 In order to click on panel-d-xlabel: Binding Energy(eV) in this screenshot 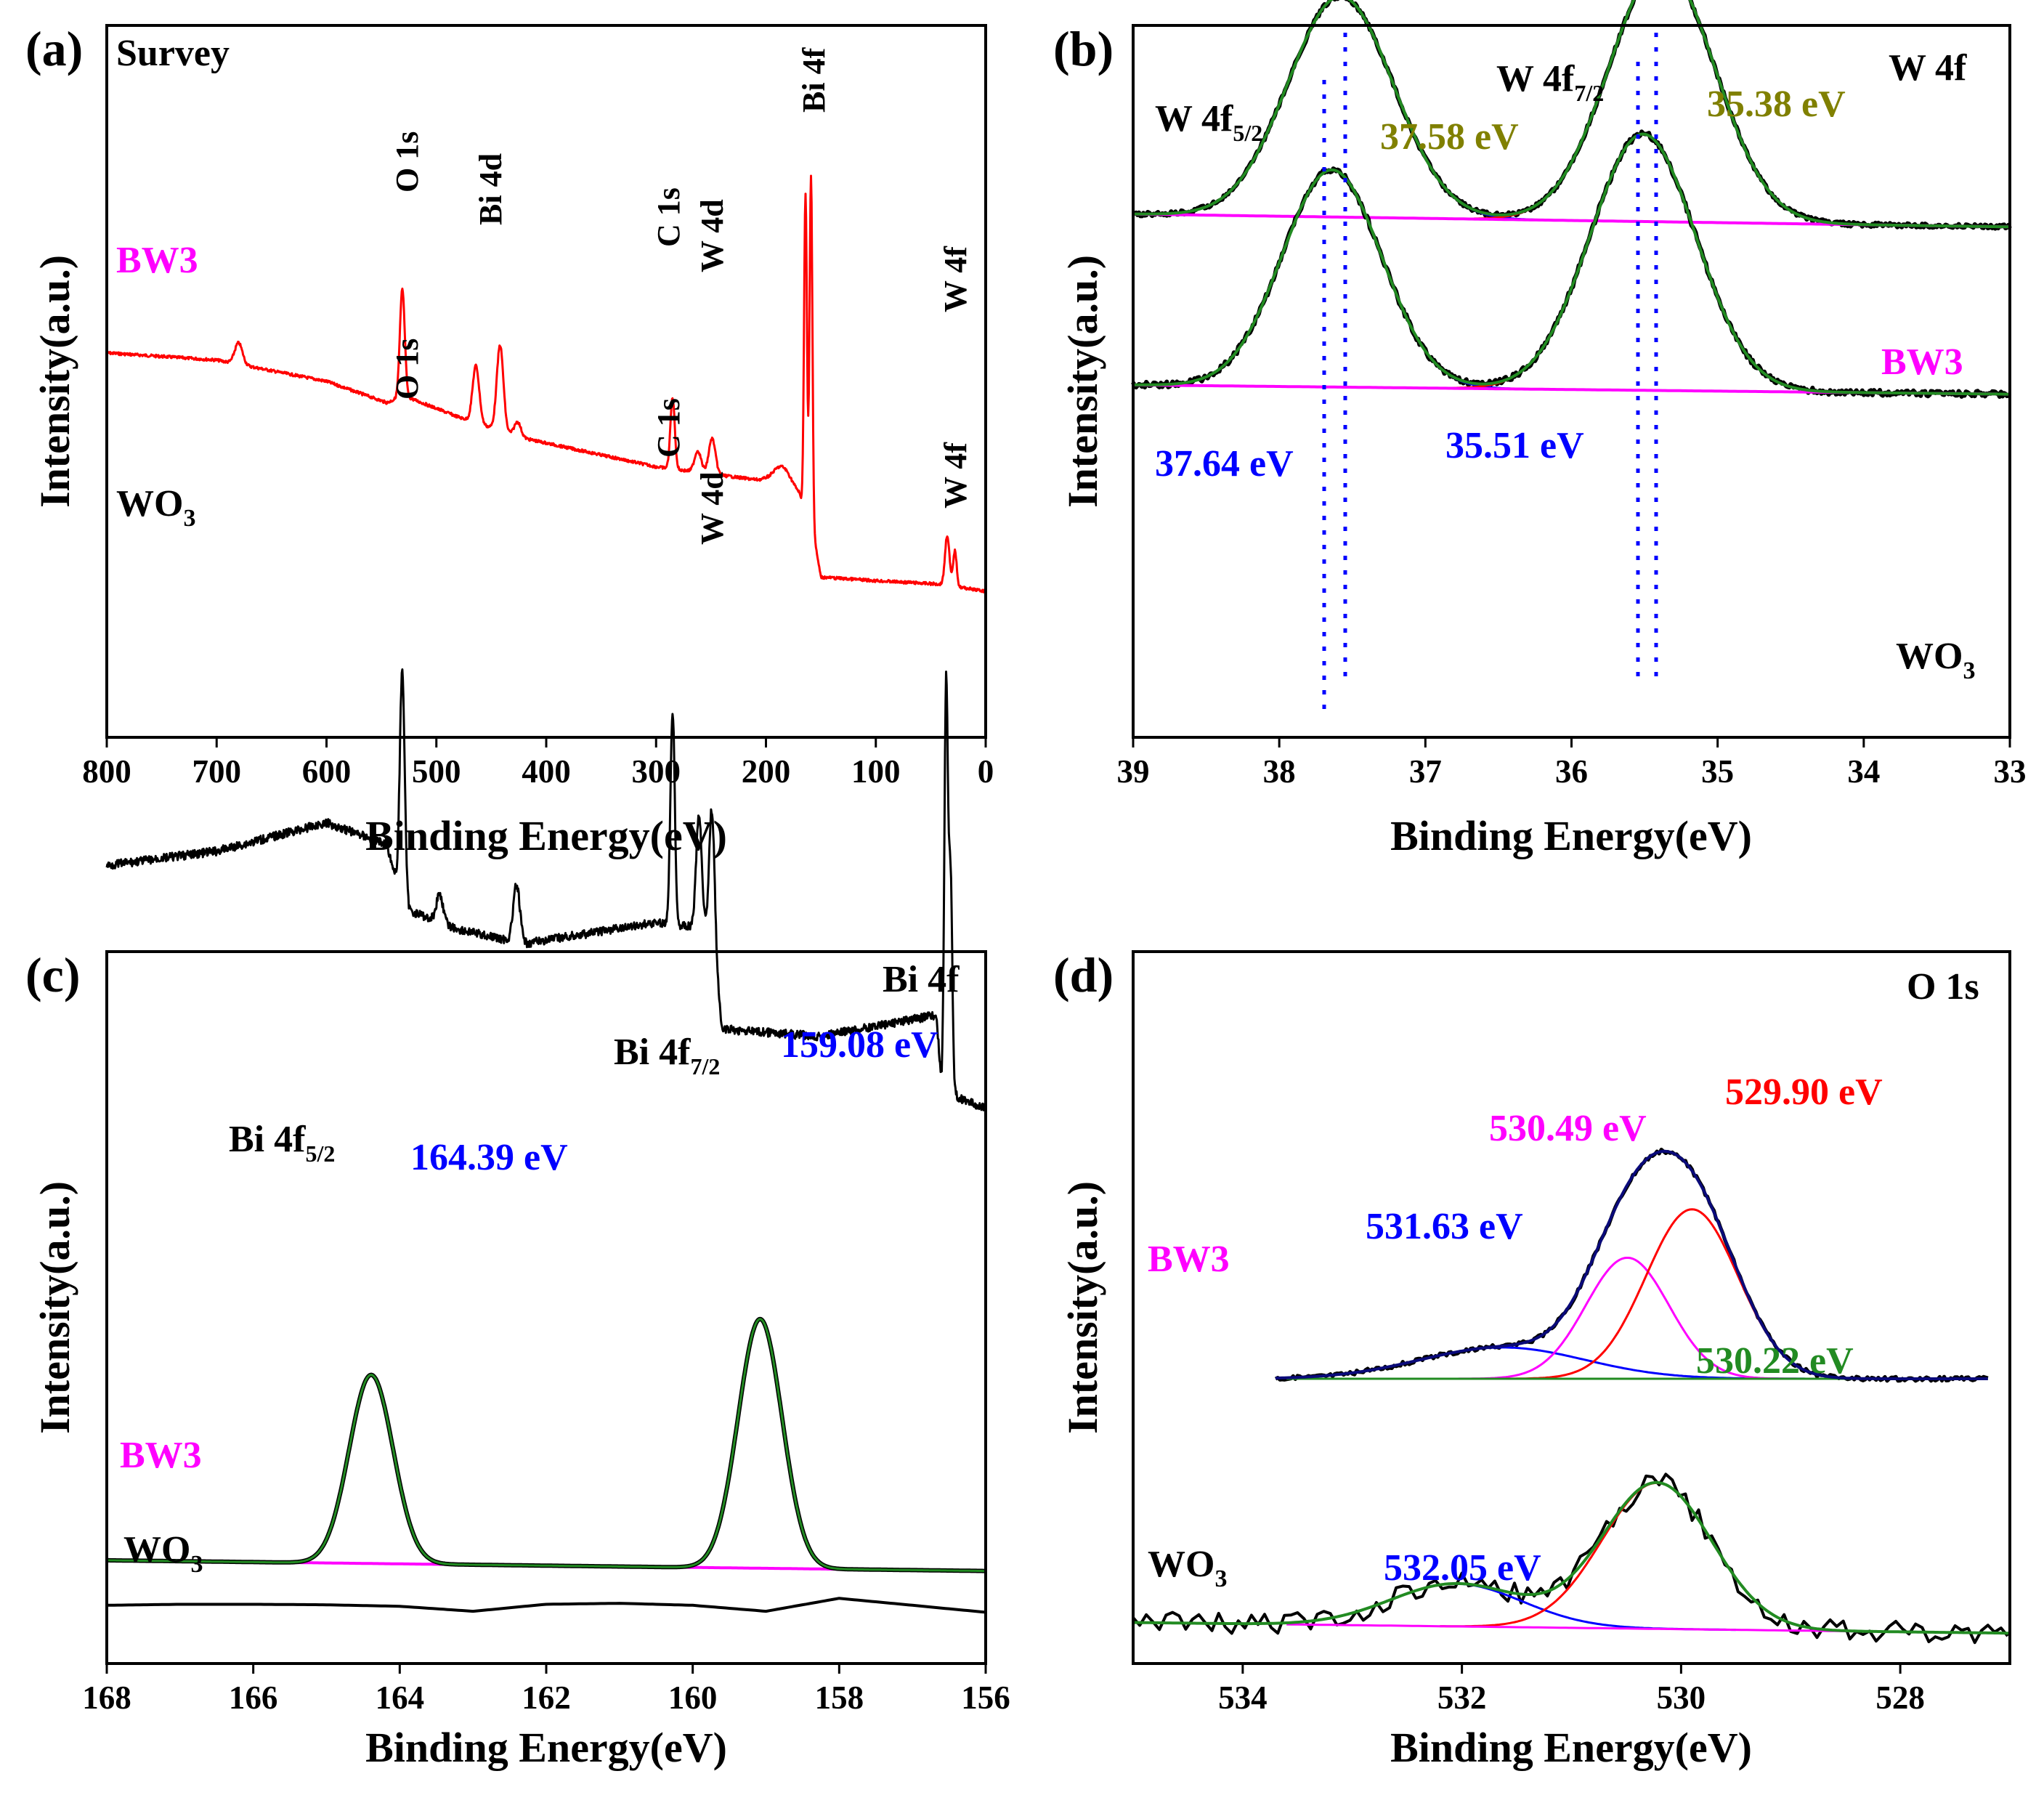, I will do `click(1571, 1747)`.